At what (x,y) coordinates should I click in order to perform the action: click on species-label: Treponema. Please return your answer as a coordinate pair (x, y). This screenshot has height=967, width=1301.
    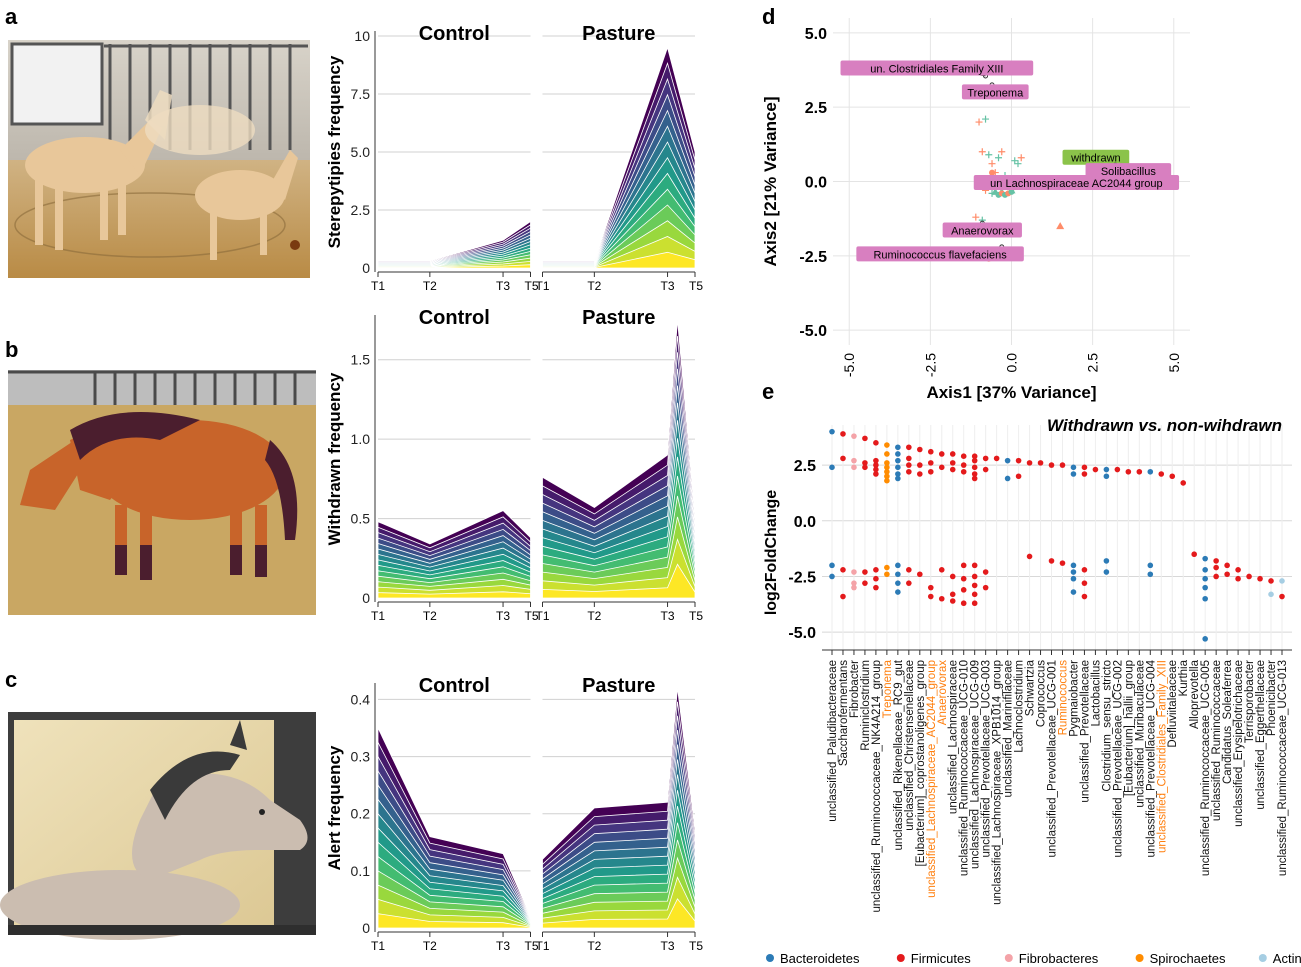
    Looking at the image, I should click on (995, 93).